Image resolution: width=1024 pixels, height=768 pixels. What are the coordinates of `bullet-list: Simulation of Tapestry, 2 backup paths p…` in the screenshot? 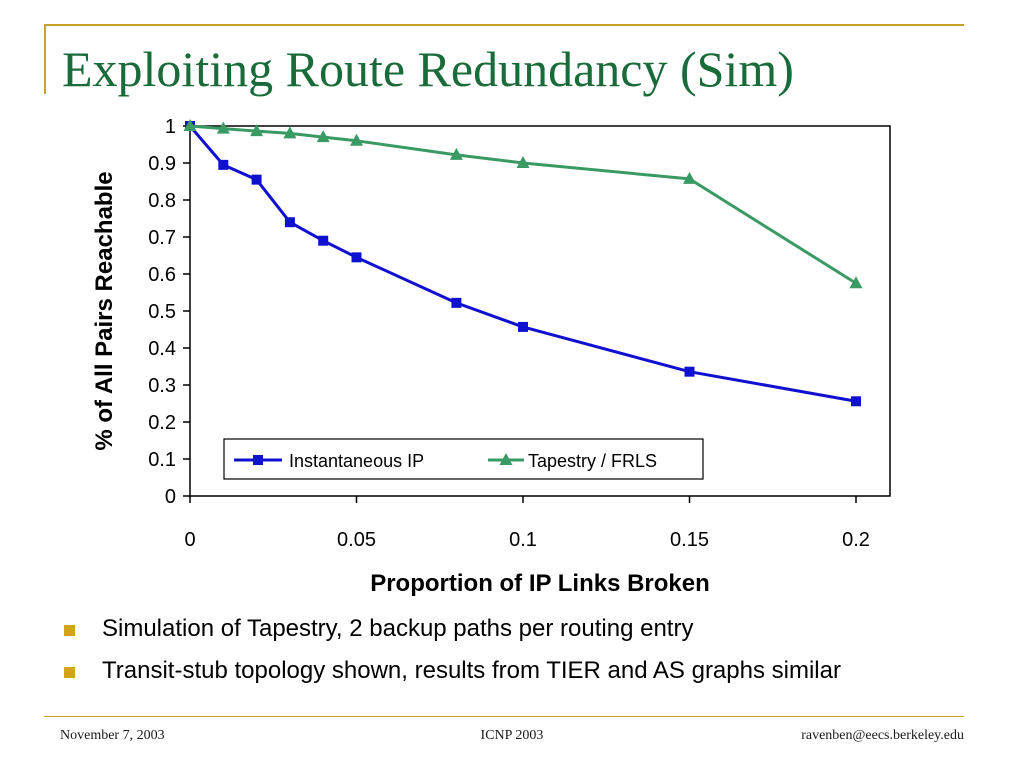 It's located at (451, 654).